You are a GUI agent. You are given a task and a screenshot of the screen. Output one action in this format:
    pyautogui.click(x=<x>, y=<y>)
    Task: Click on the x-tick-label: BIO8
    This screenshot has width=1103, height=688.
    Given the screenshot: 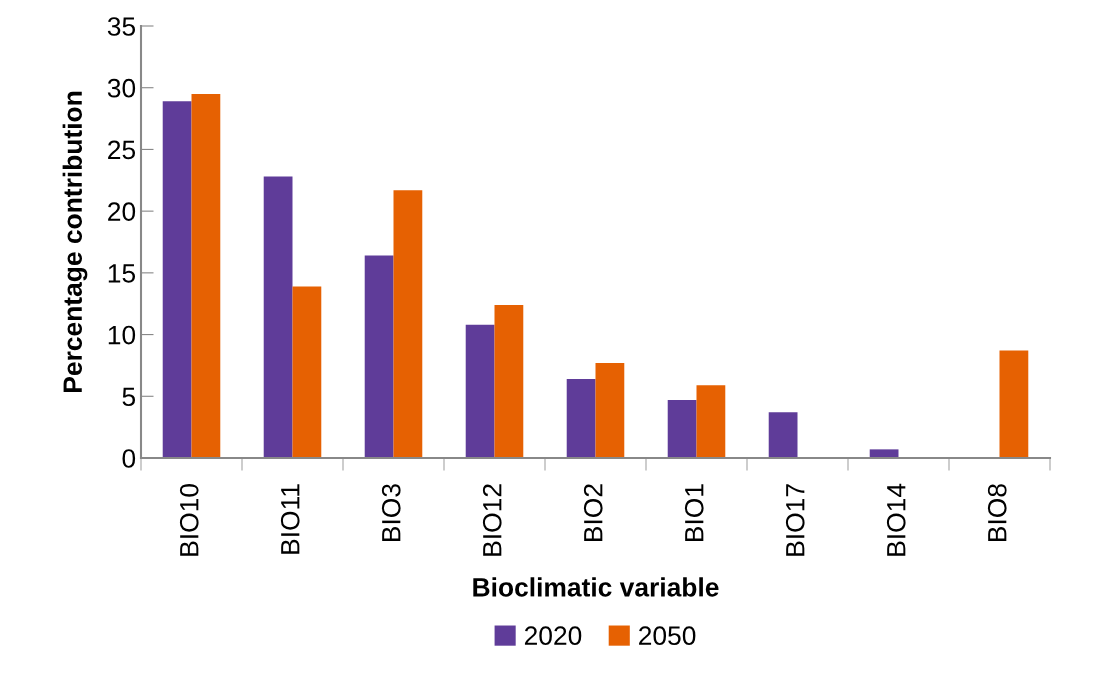 What is the action you would take?
    pyautogui.click(x=997, y=512)
    